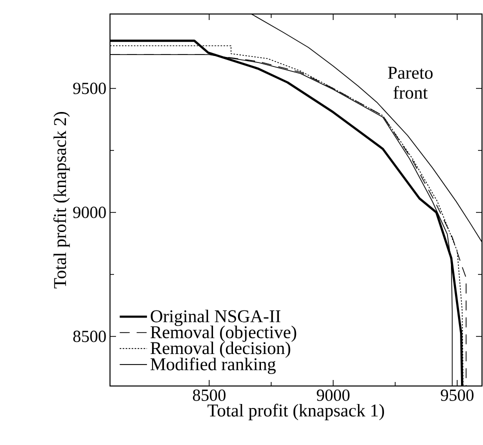 Image resolution: width=483 pixels, height=445 pixels. Describe the element at coordinates (333, 395) in the screenshot. I see `x-tick-label: 9000` at that location.